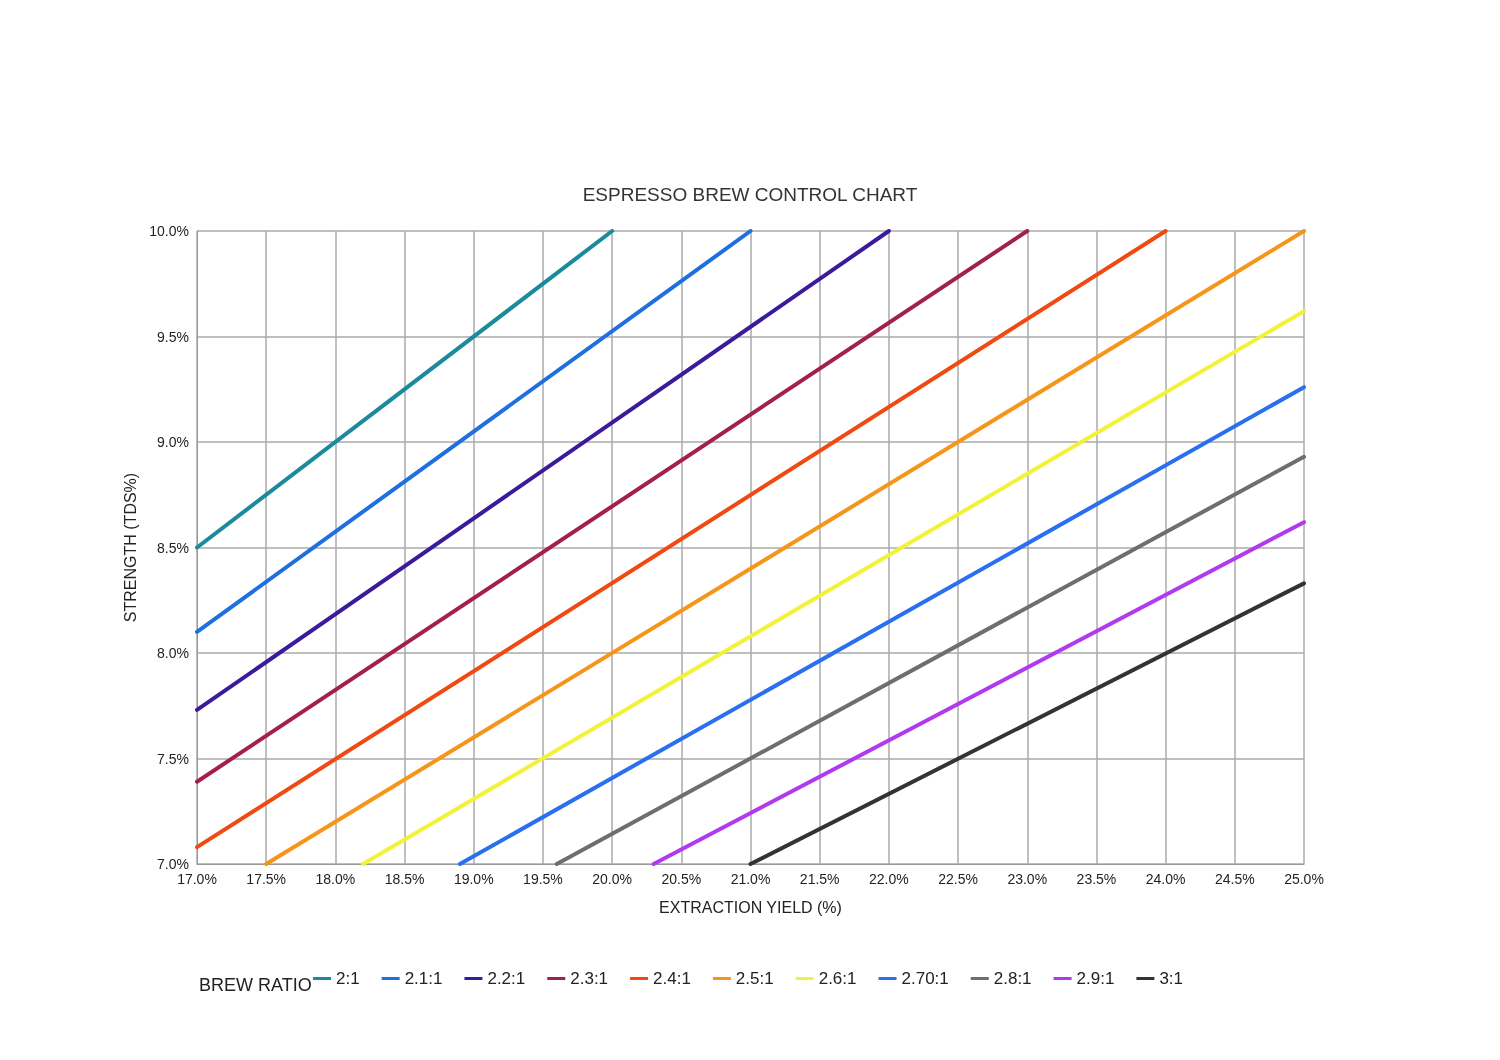 The image size is (1500, 1060). Describe the element at coordinates (173, 758) in the screenshot. I see `y-tick-label: 7.5%` at that location.